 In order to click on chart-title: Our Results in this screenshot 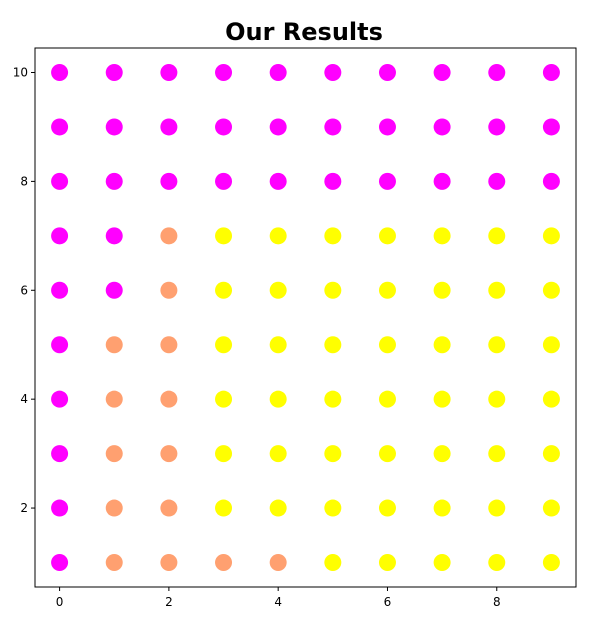, I will do `click(304, 32)`.